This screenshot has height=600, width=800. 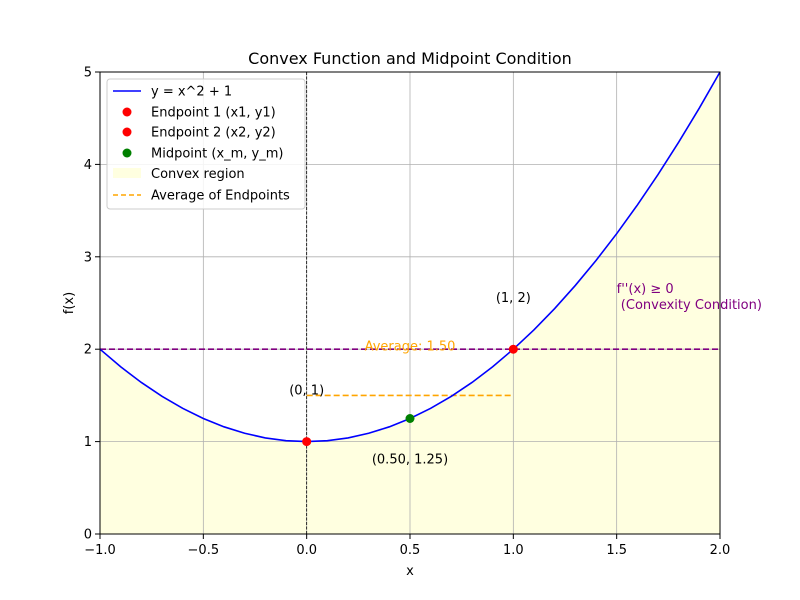 I want to click on y-tick-label: 2, so click(x=88, y=350).